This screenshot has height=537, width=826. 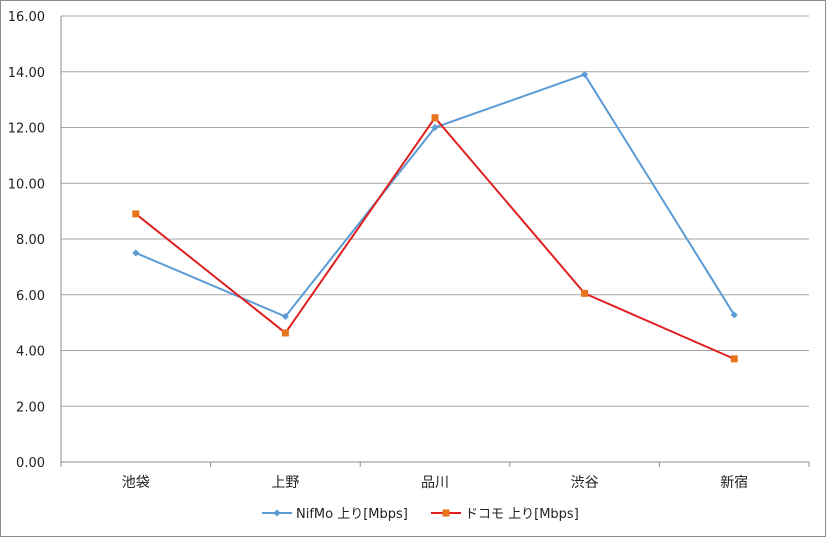 I want to click on y-tick-label: 10.00, so click(x=26, y=184).